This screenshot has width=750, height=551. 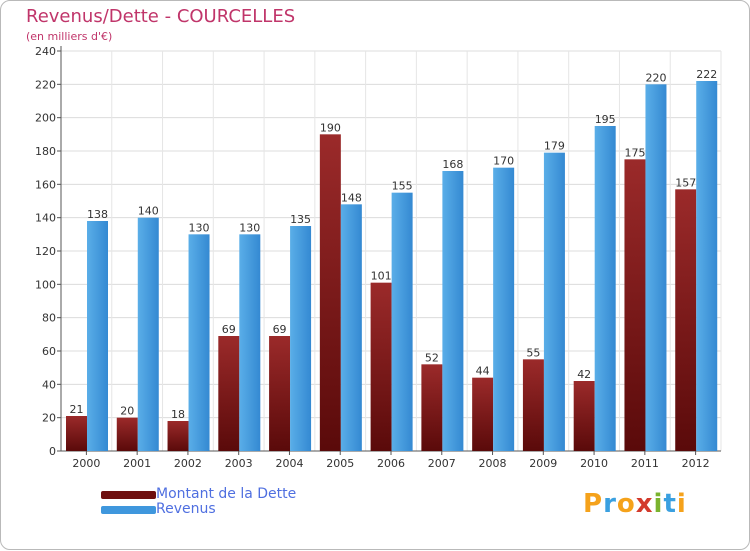 What do you see at coordinates (300, 219) in the screenshot?
I see `data-label-revenus: 135` at bounding box center [300, 219].